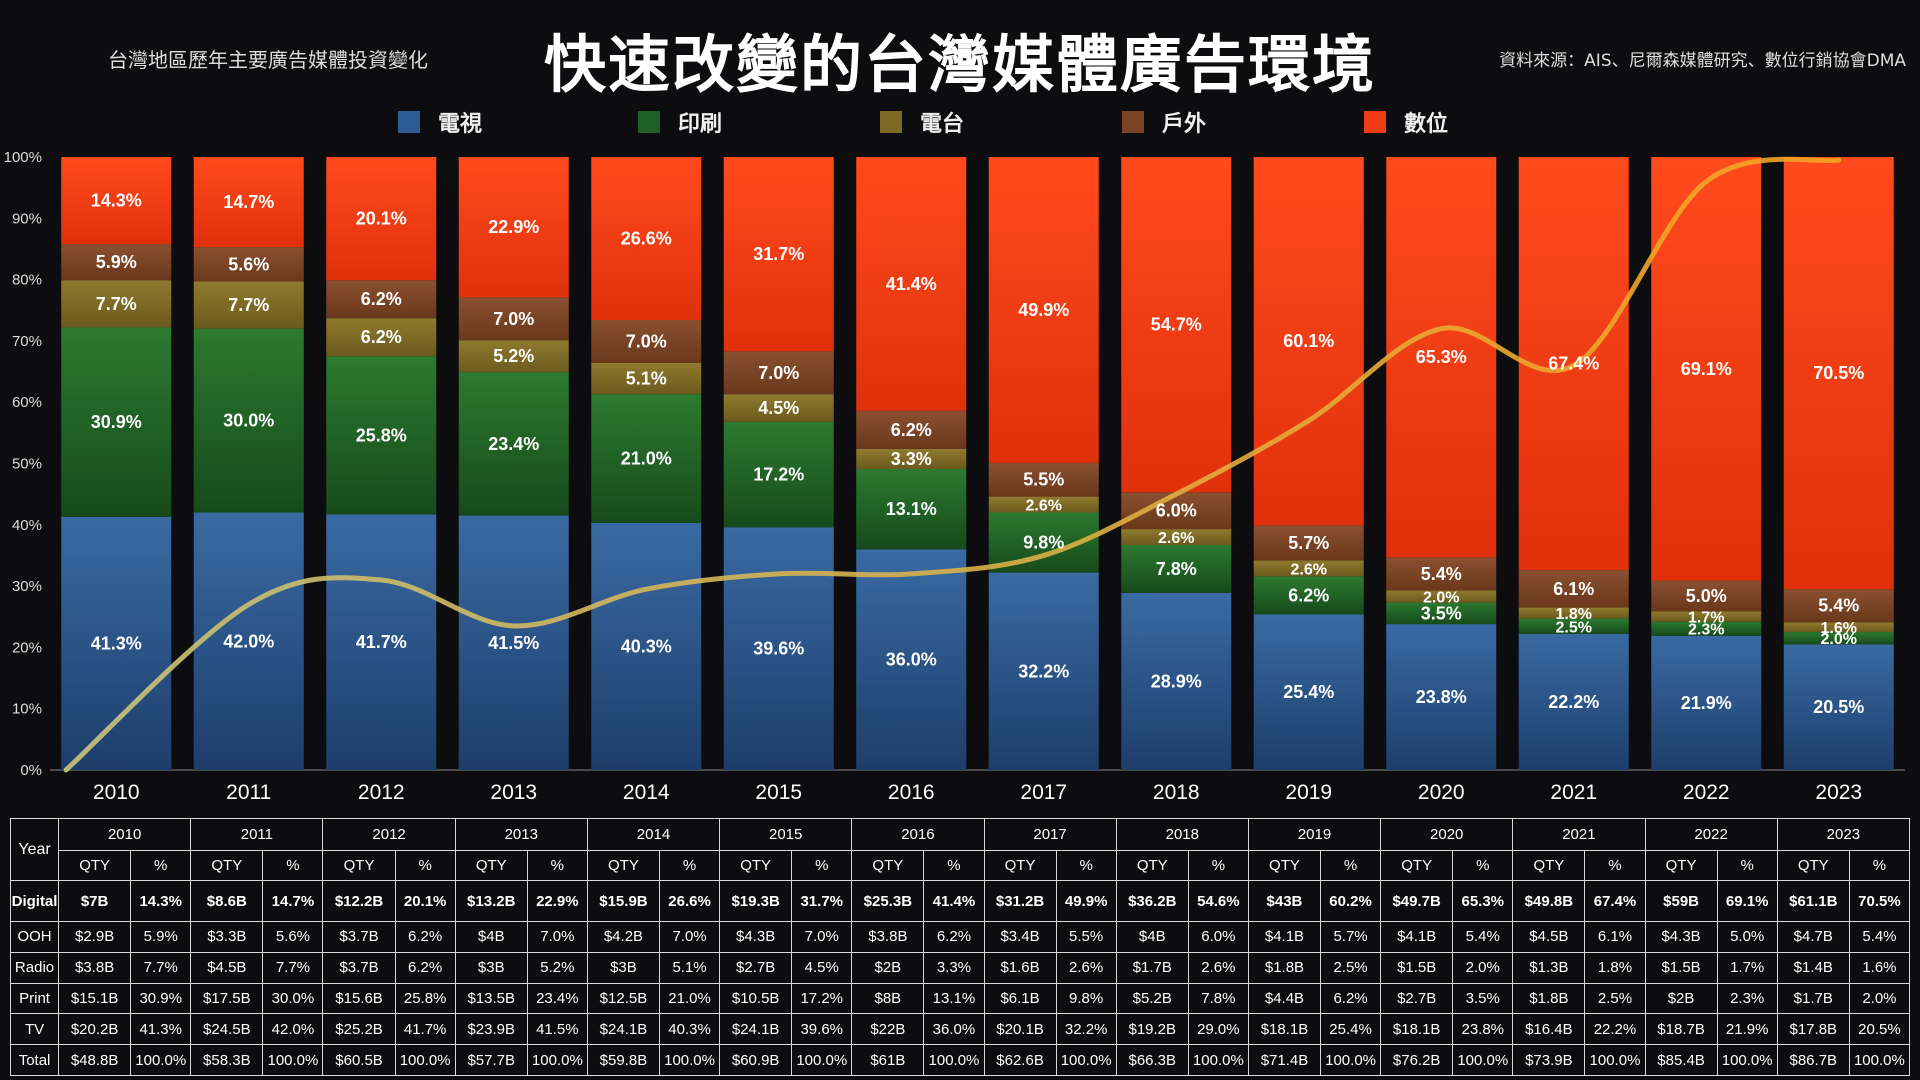 The height and width of the screenshot is (1080, 1920). I want to click on table-qty-cell: $59B, so click(1681, 901).